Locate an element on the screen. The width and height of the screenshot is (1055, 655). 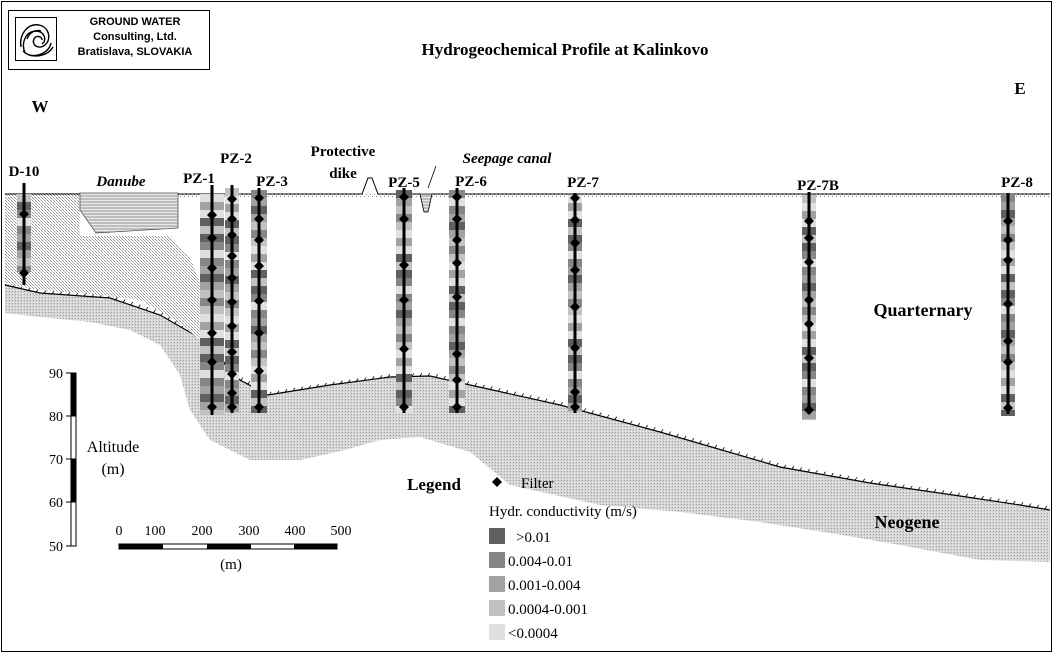
legend-title: Legend is located at coordinates (434, 484).